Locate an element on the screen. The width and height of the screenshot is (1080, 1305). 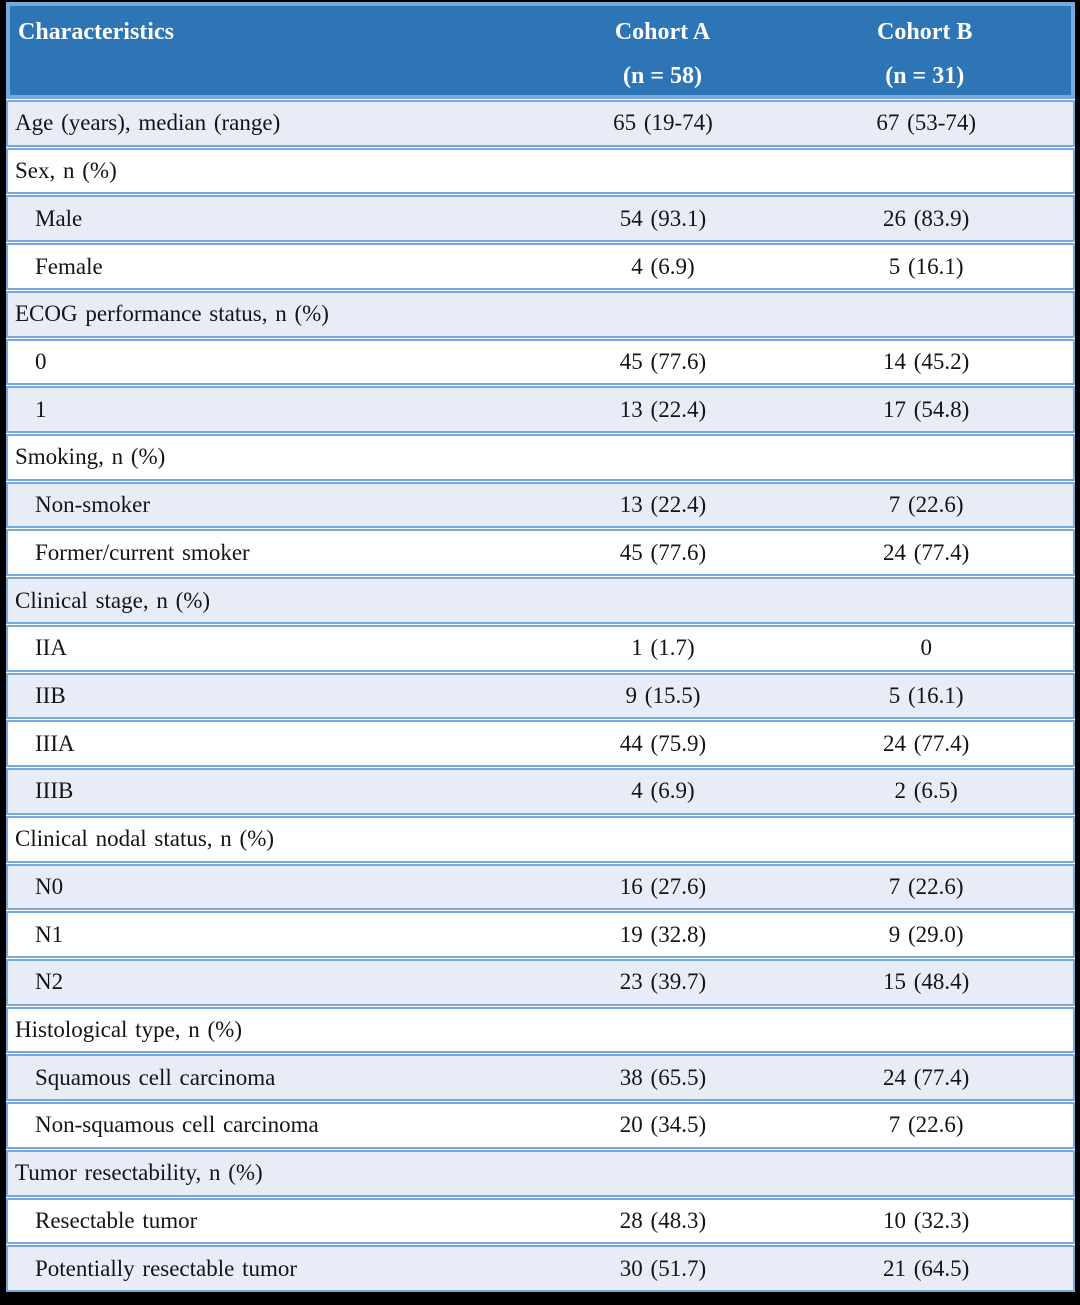
row-label: Resectable tumor is located at coordinates (116, 1220).